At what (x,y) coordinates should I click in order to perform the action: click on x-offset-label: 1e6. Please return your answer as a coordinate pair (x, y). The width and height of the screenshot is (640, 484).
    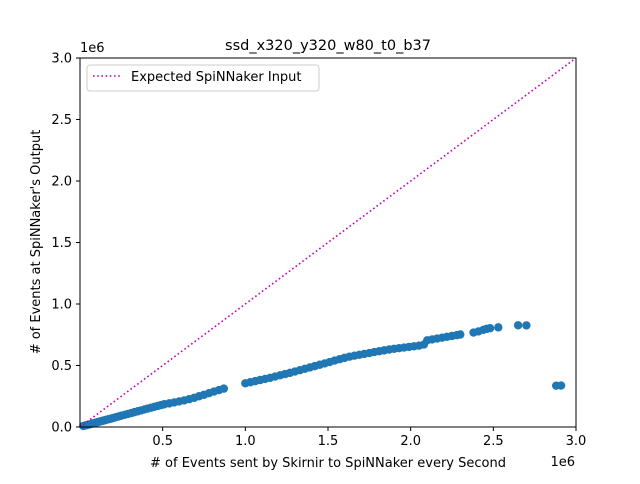
    Looking at the image, I should click on (562, 462).